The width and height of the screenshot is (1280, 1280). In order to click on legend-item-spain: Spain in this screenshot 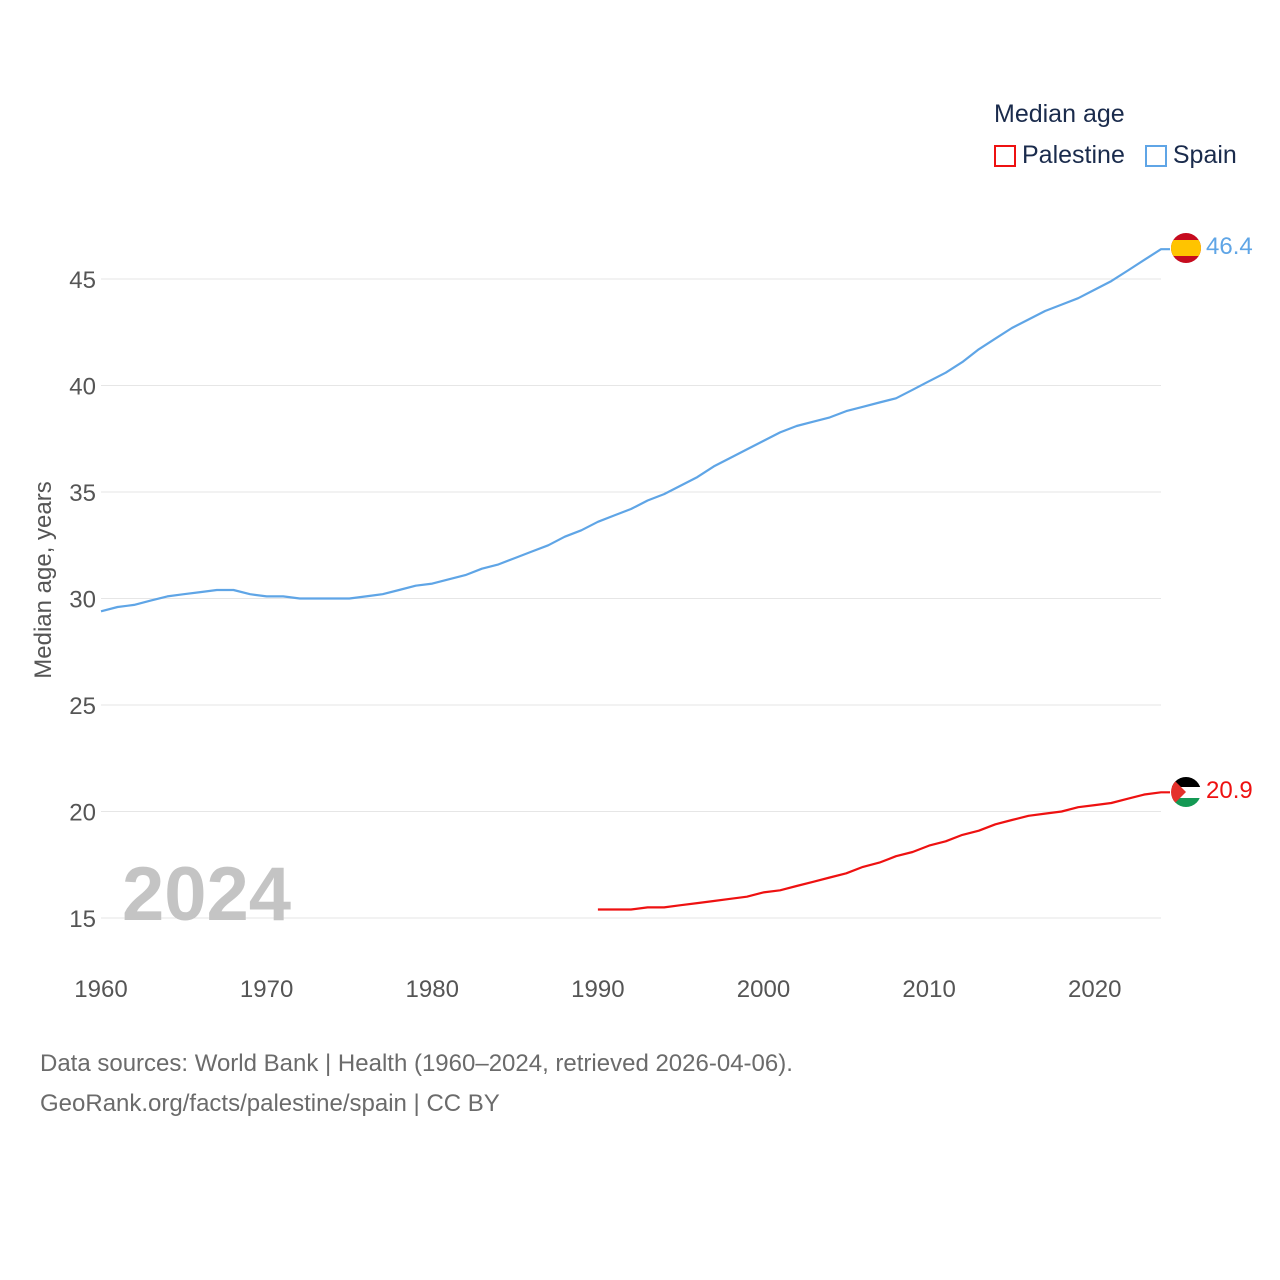, I will do `click(1190, 155)`.